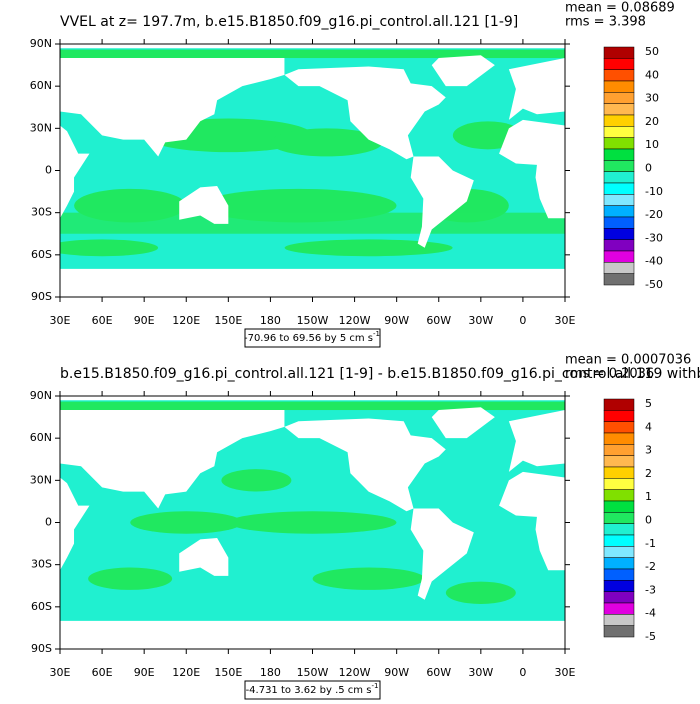  I want to click on colorbar-label: -10, so click(654, 191).